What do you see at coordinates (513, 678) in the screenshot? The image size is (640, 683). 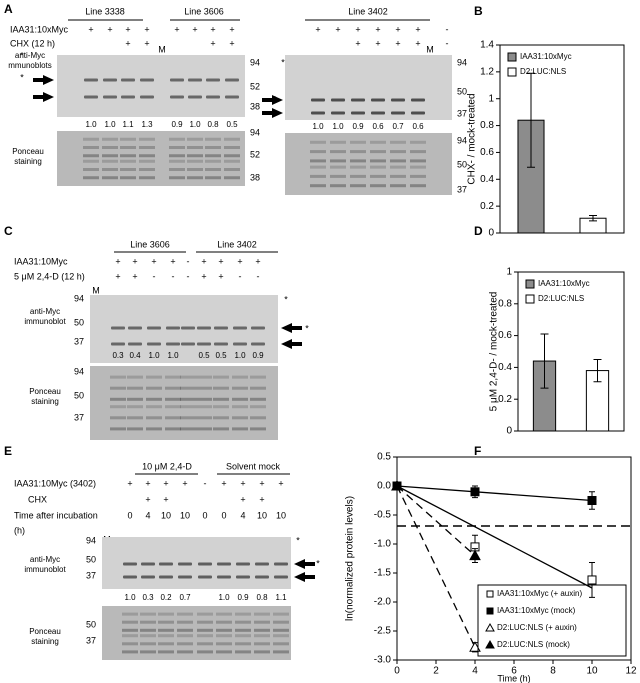 I see `x-axis-label: Time (h)` at bounding box center [513, 678].